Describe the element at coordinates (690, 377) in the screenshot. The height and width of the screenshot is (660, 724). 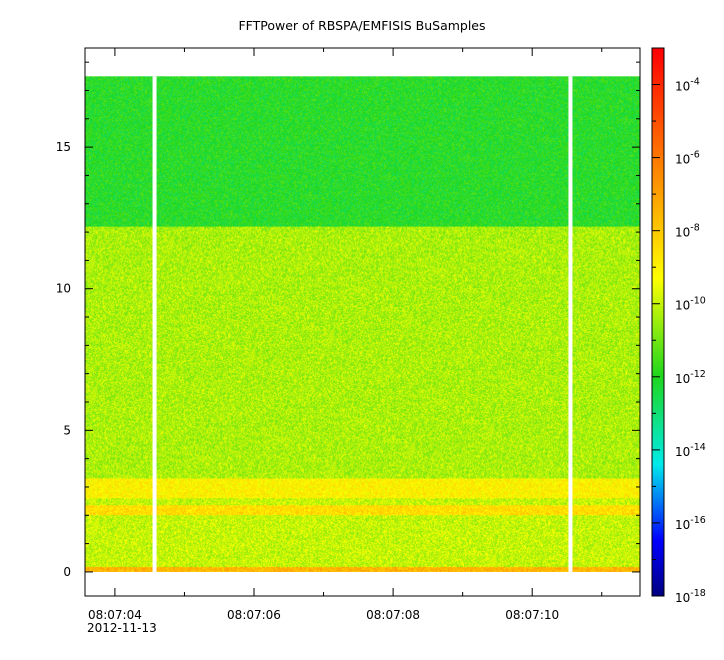
I see `colorbar-tick-label: 10⁻¹²` at that location.